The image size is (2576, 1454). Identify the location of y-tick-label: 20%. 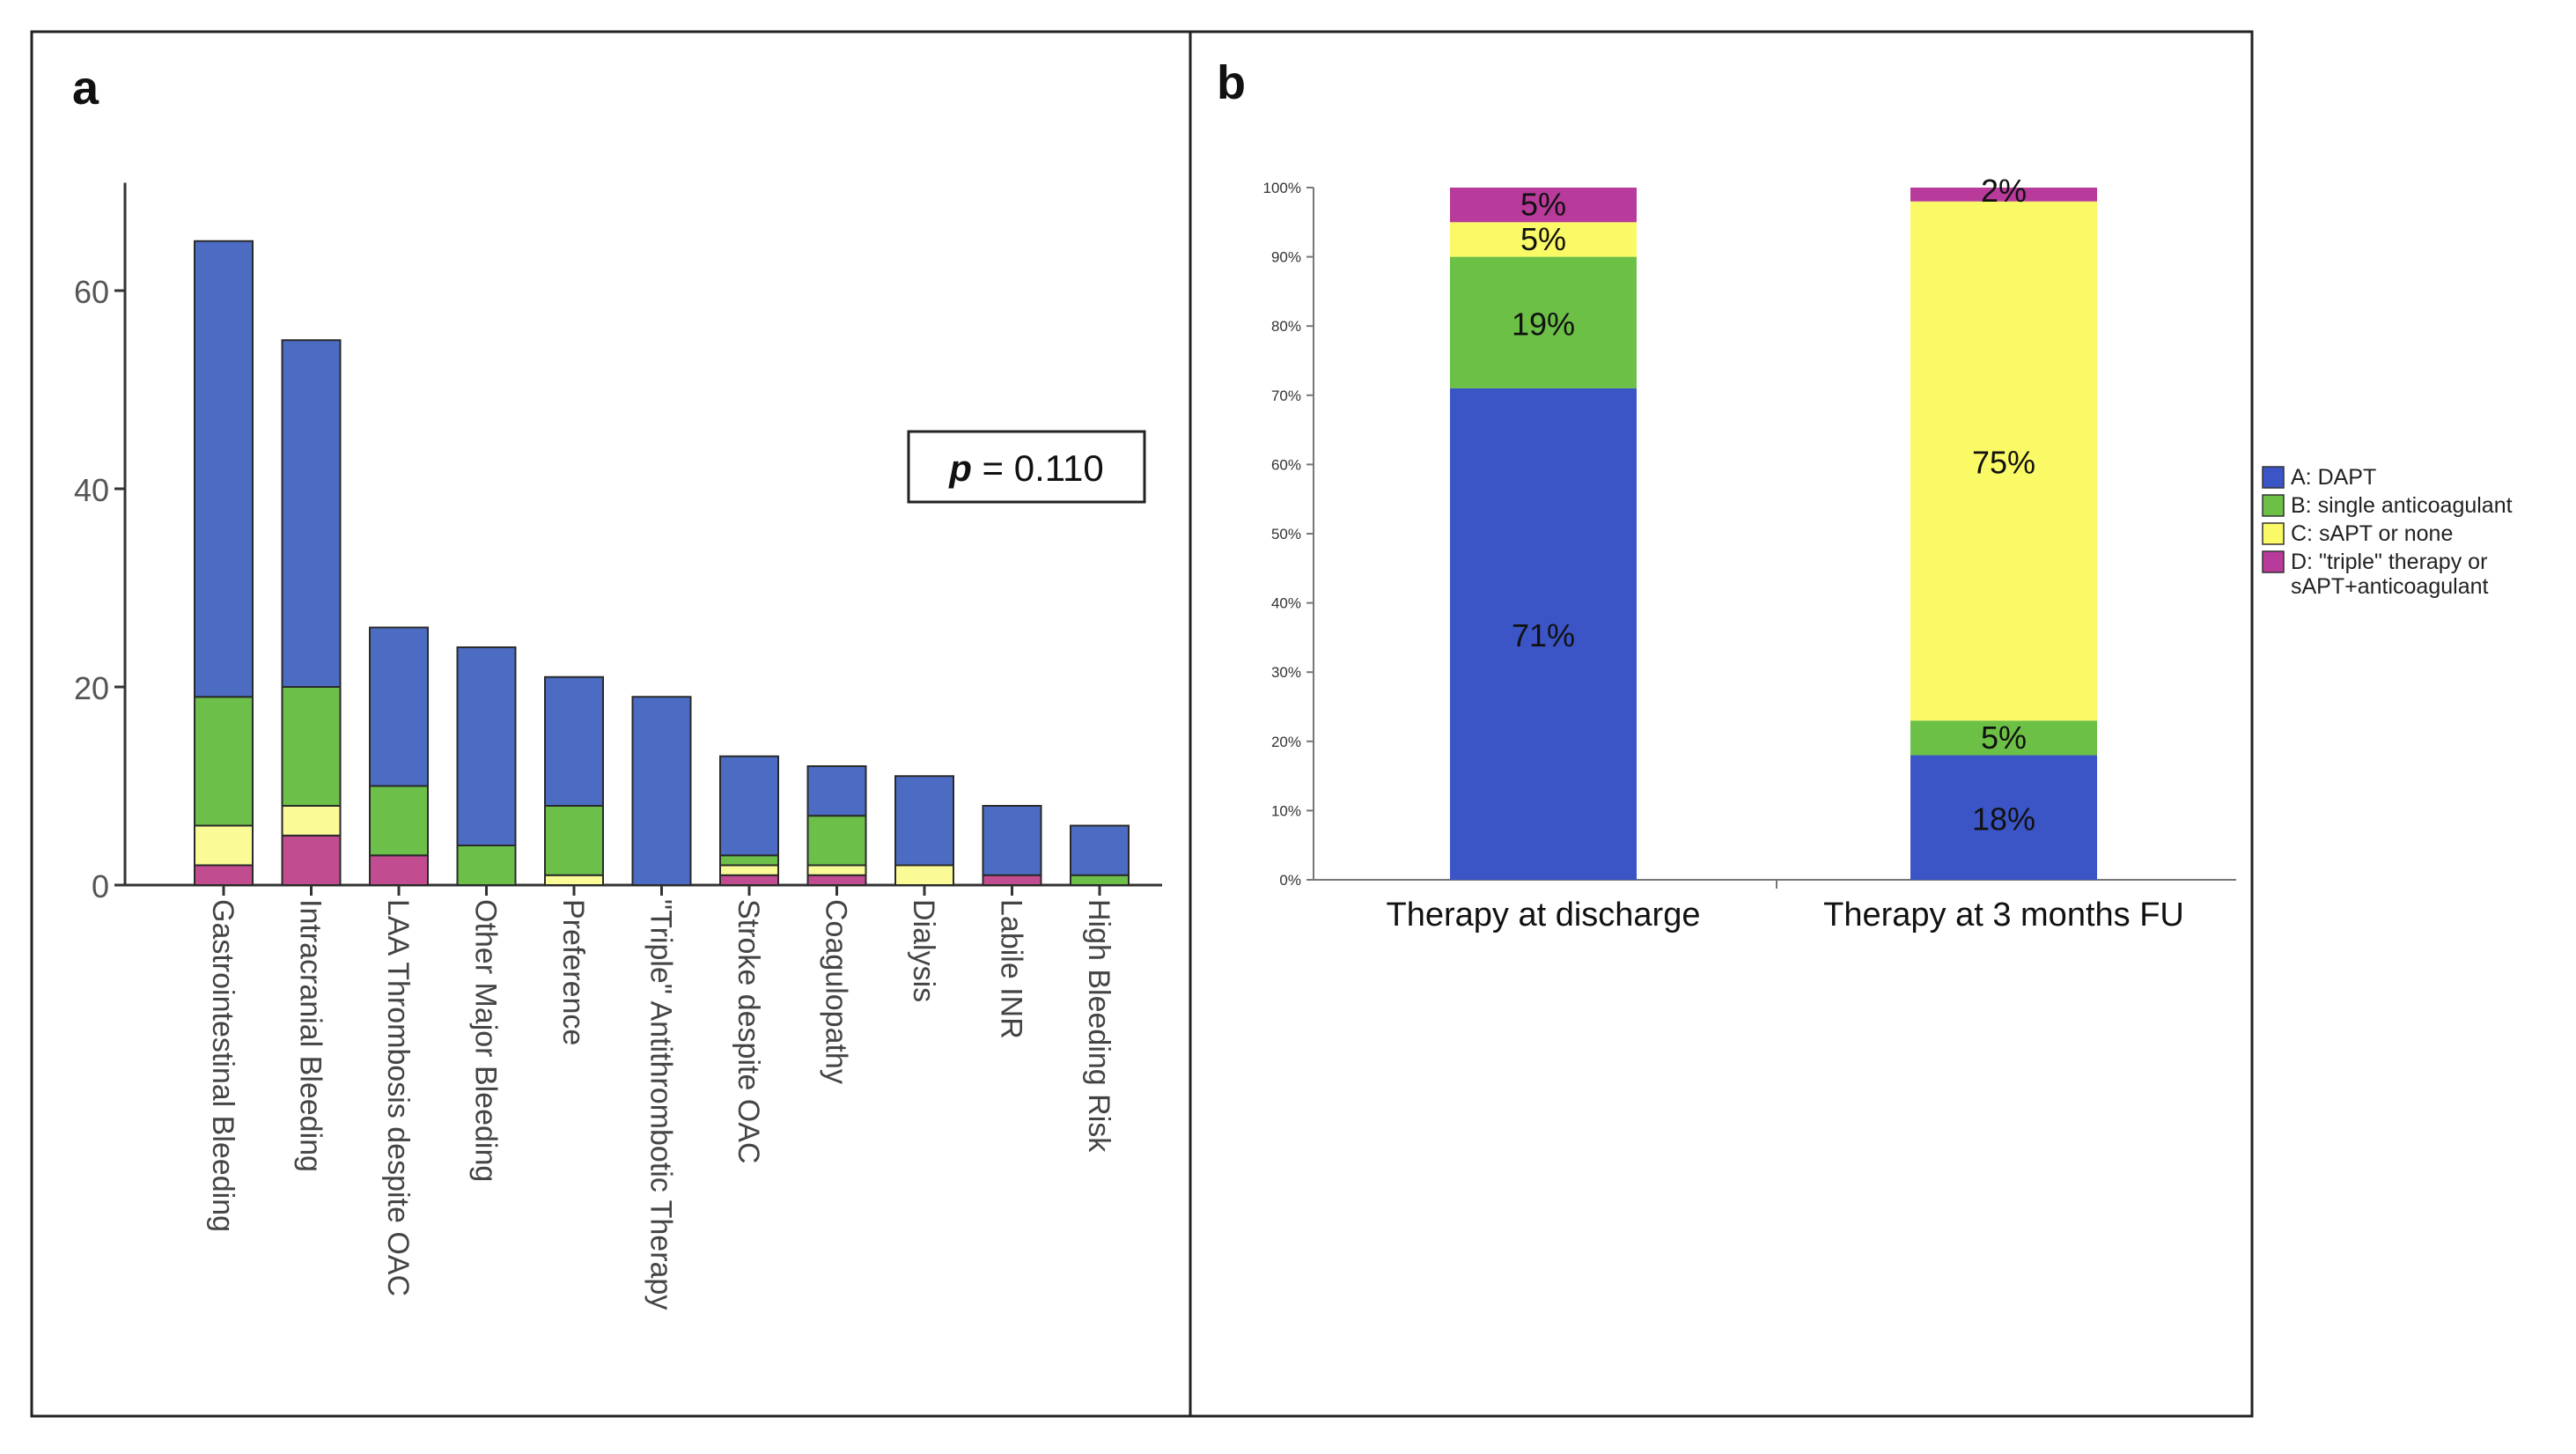
(1286, 742).